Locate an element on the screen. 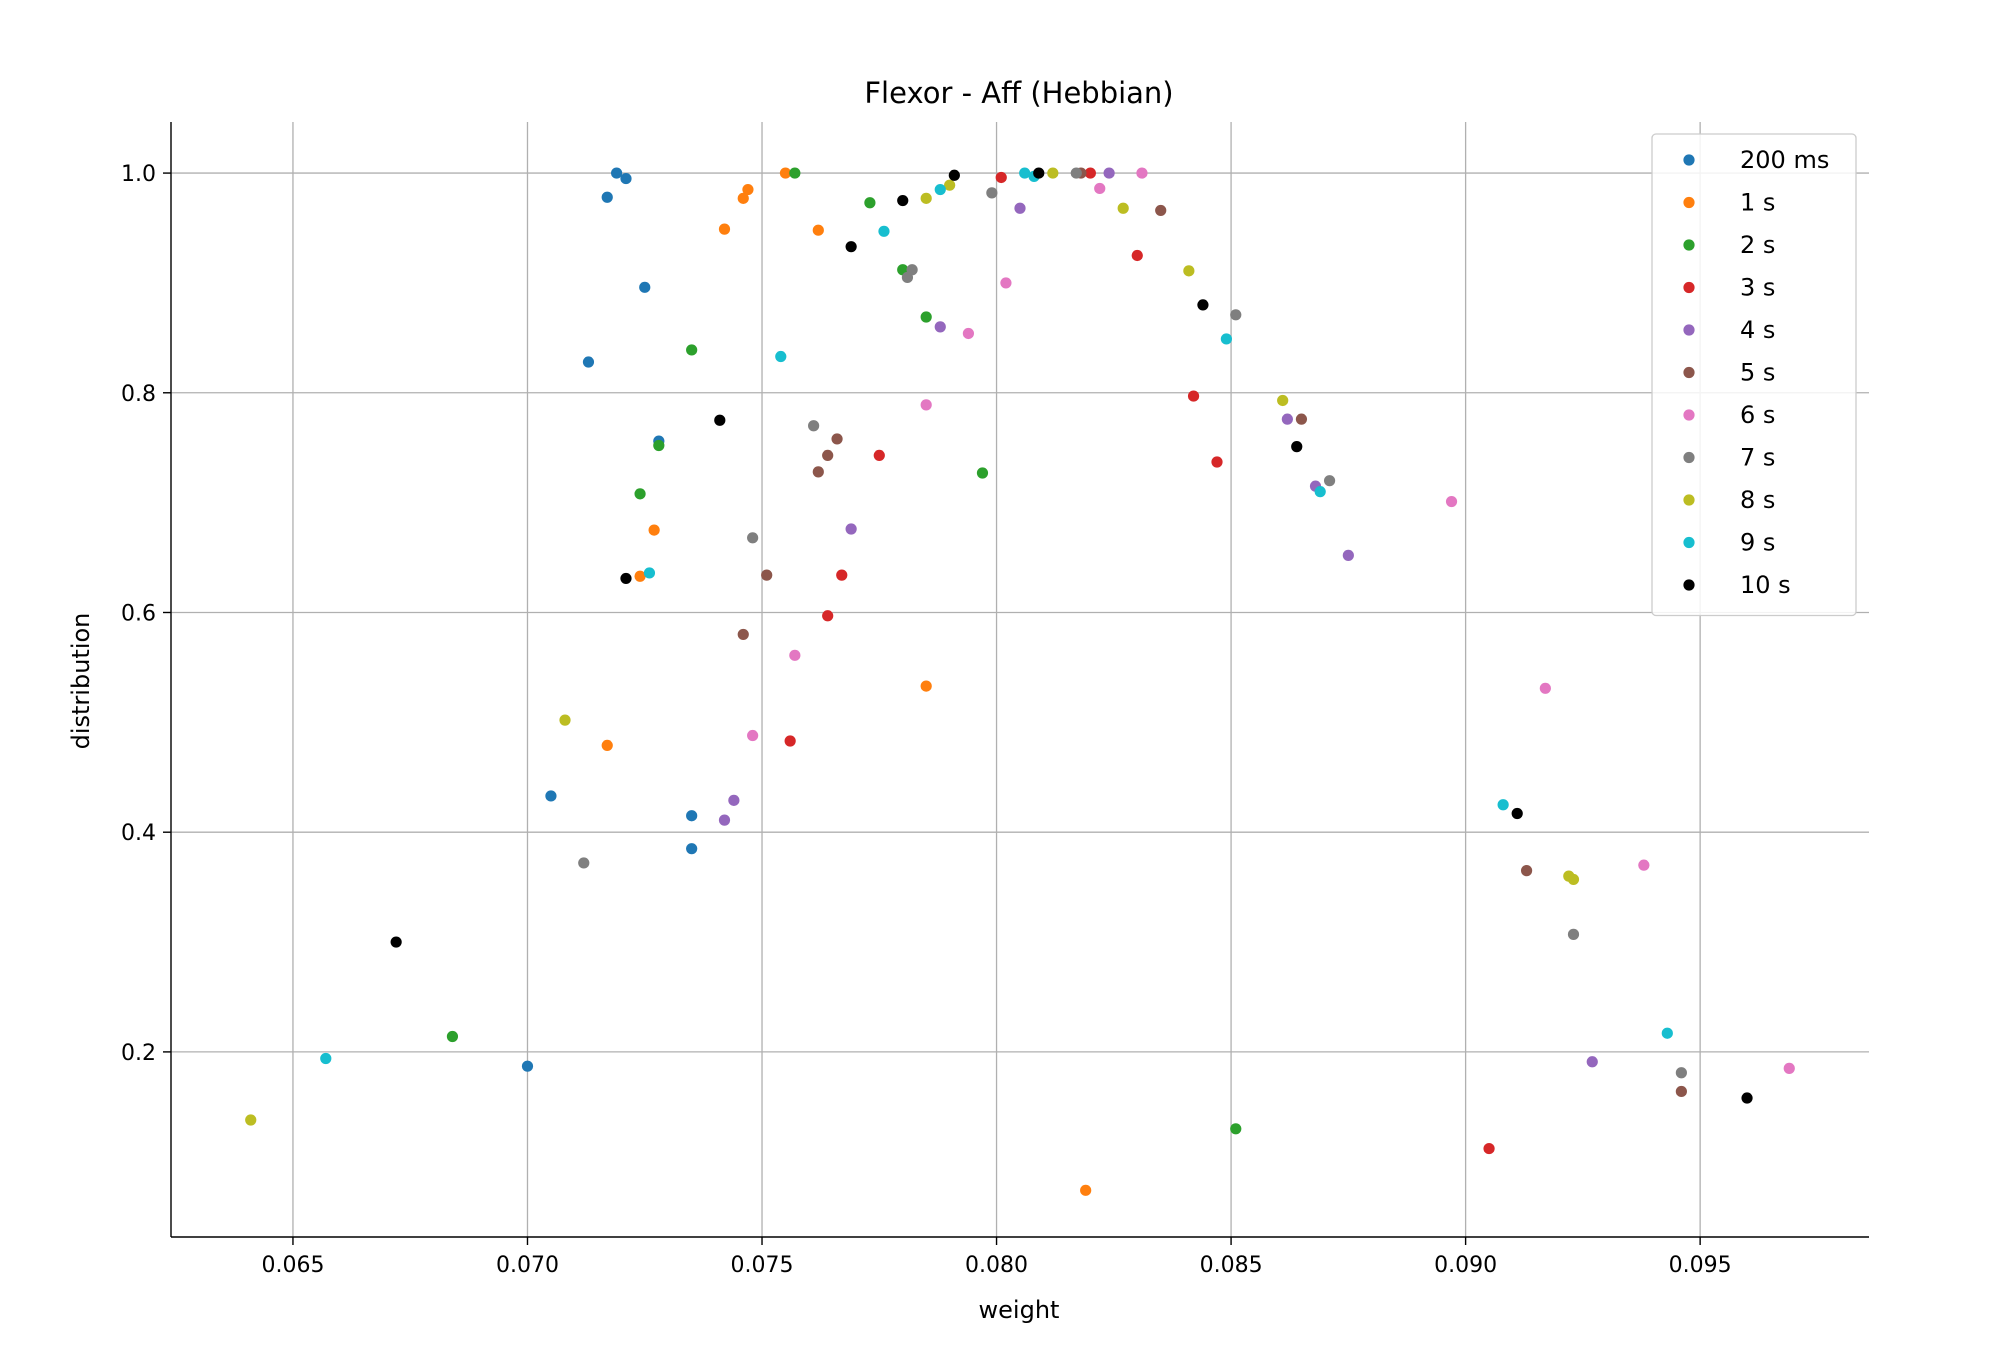 The width and height of the screenshot is (1998, 1348). x-axis-label: weight is located at coordinates (1019, 1310).